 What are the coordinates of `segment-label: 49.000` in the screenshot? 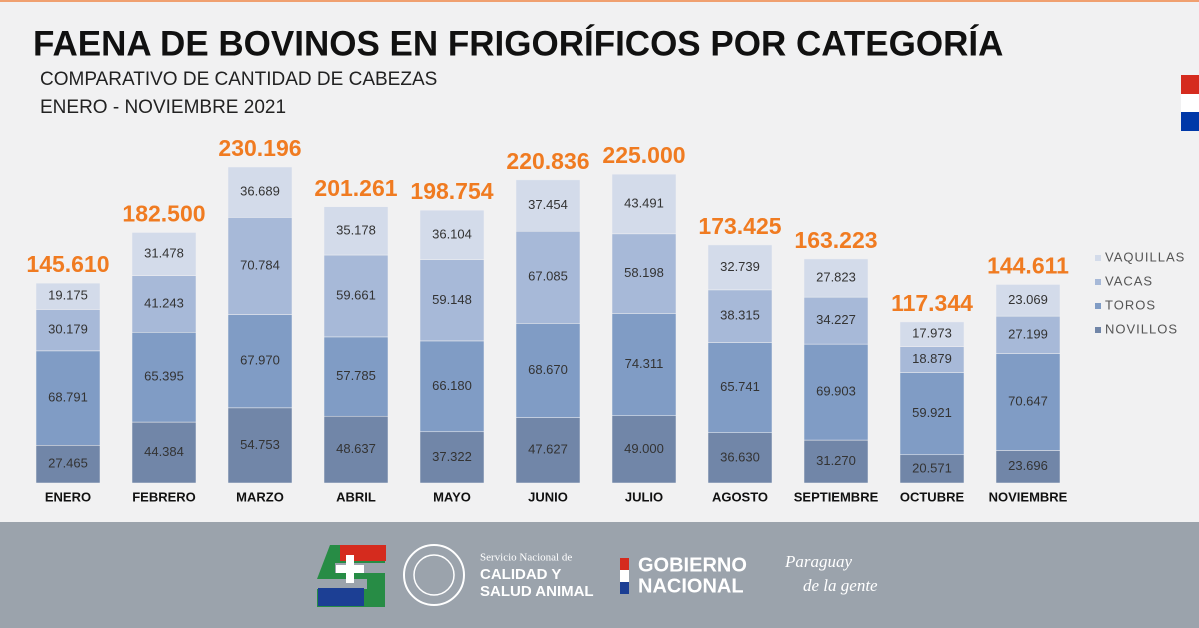 It's located at (644, 448).